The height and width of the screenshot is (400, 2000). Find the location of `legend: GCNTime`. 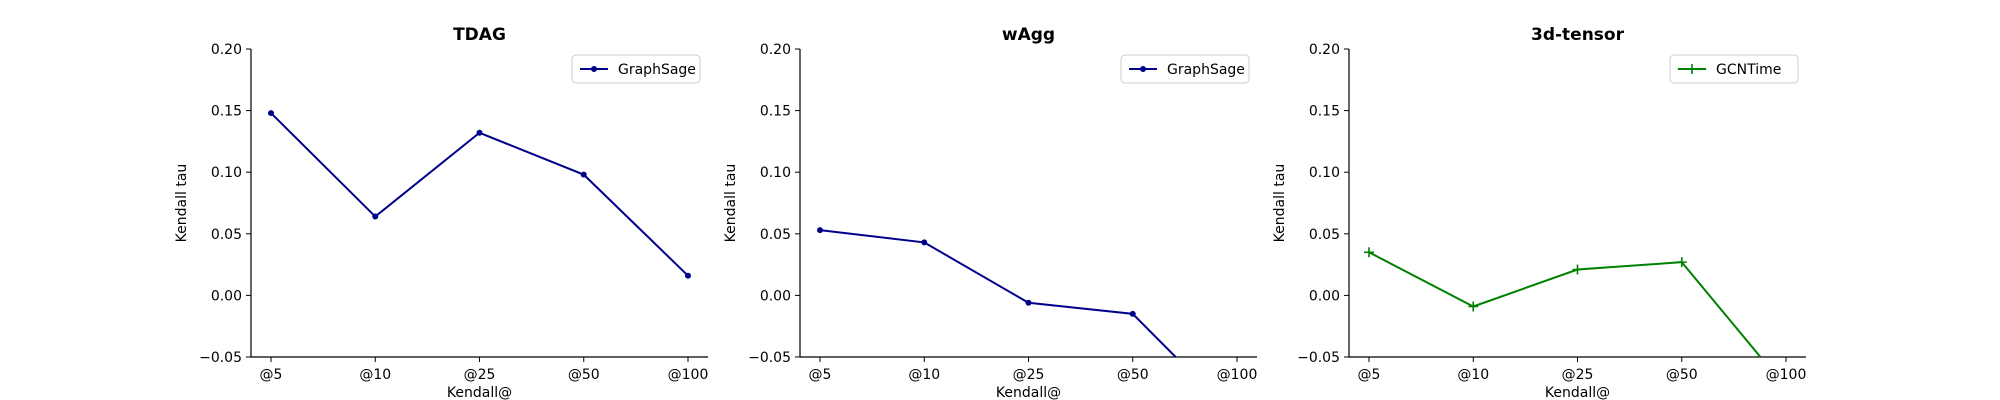

legend: GCNTime is located at coordinates (1734, 69).